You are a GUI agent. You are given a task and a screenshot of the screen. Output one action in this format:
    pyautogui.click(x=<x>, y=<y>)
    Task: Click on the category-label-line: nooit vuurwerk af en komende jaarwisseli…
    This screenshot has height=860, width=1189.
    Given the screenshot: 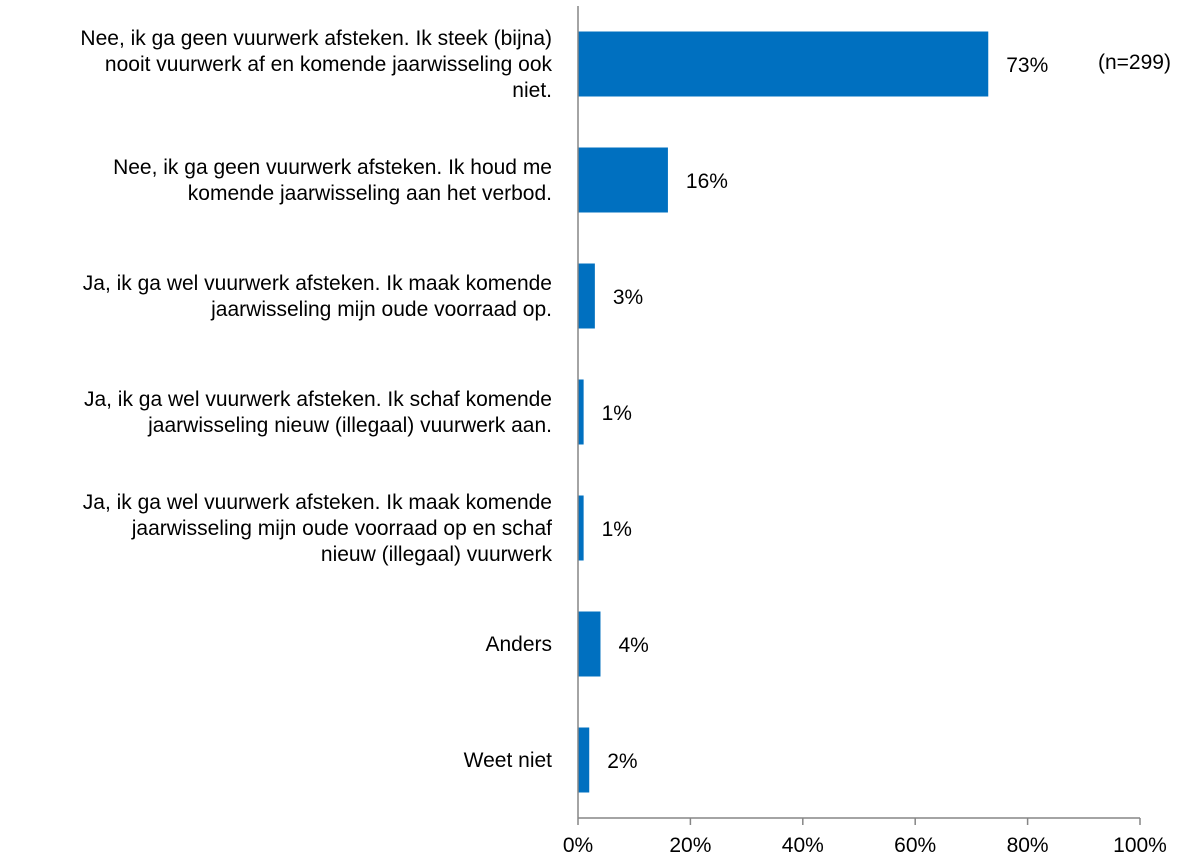 What is the action you would take?
    pyautogui.click(x=329, y=64)
    